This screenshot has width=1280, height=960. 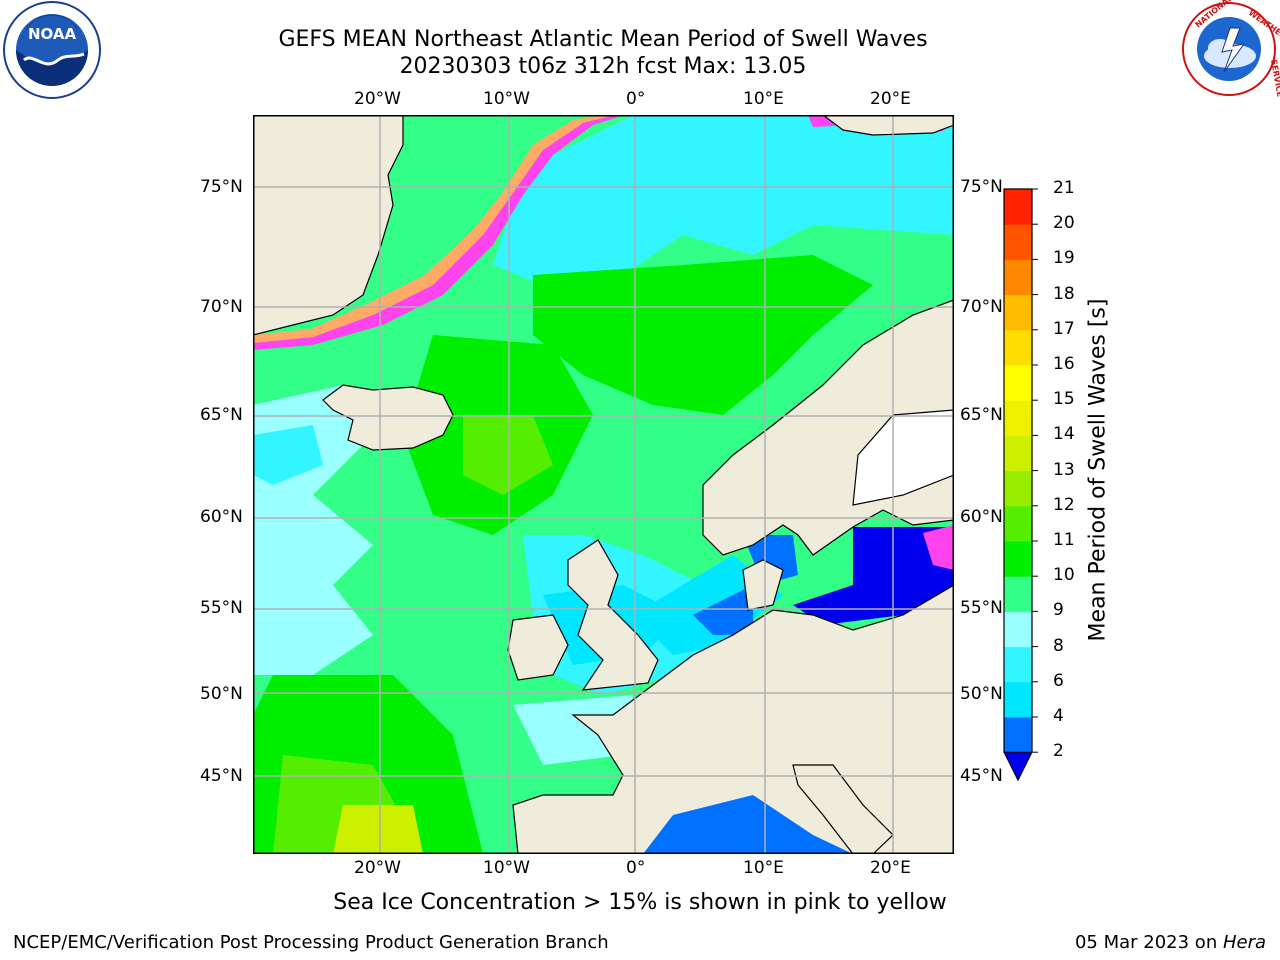 What do you see at coordinates (377, 868) in the screenshot?
I see `lon-label-bottom: 20°W` at bounding box center [377, 868].